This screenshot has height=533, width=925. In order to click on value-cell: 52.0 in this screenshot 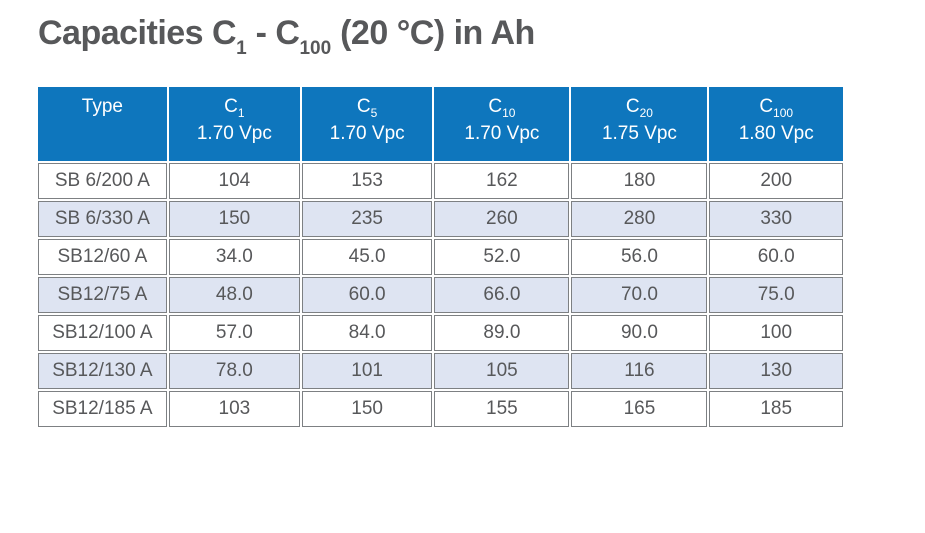, I will do `click(502, 257)`.